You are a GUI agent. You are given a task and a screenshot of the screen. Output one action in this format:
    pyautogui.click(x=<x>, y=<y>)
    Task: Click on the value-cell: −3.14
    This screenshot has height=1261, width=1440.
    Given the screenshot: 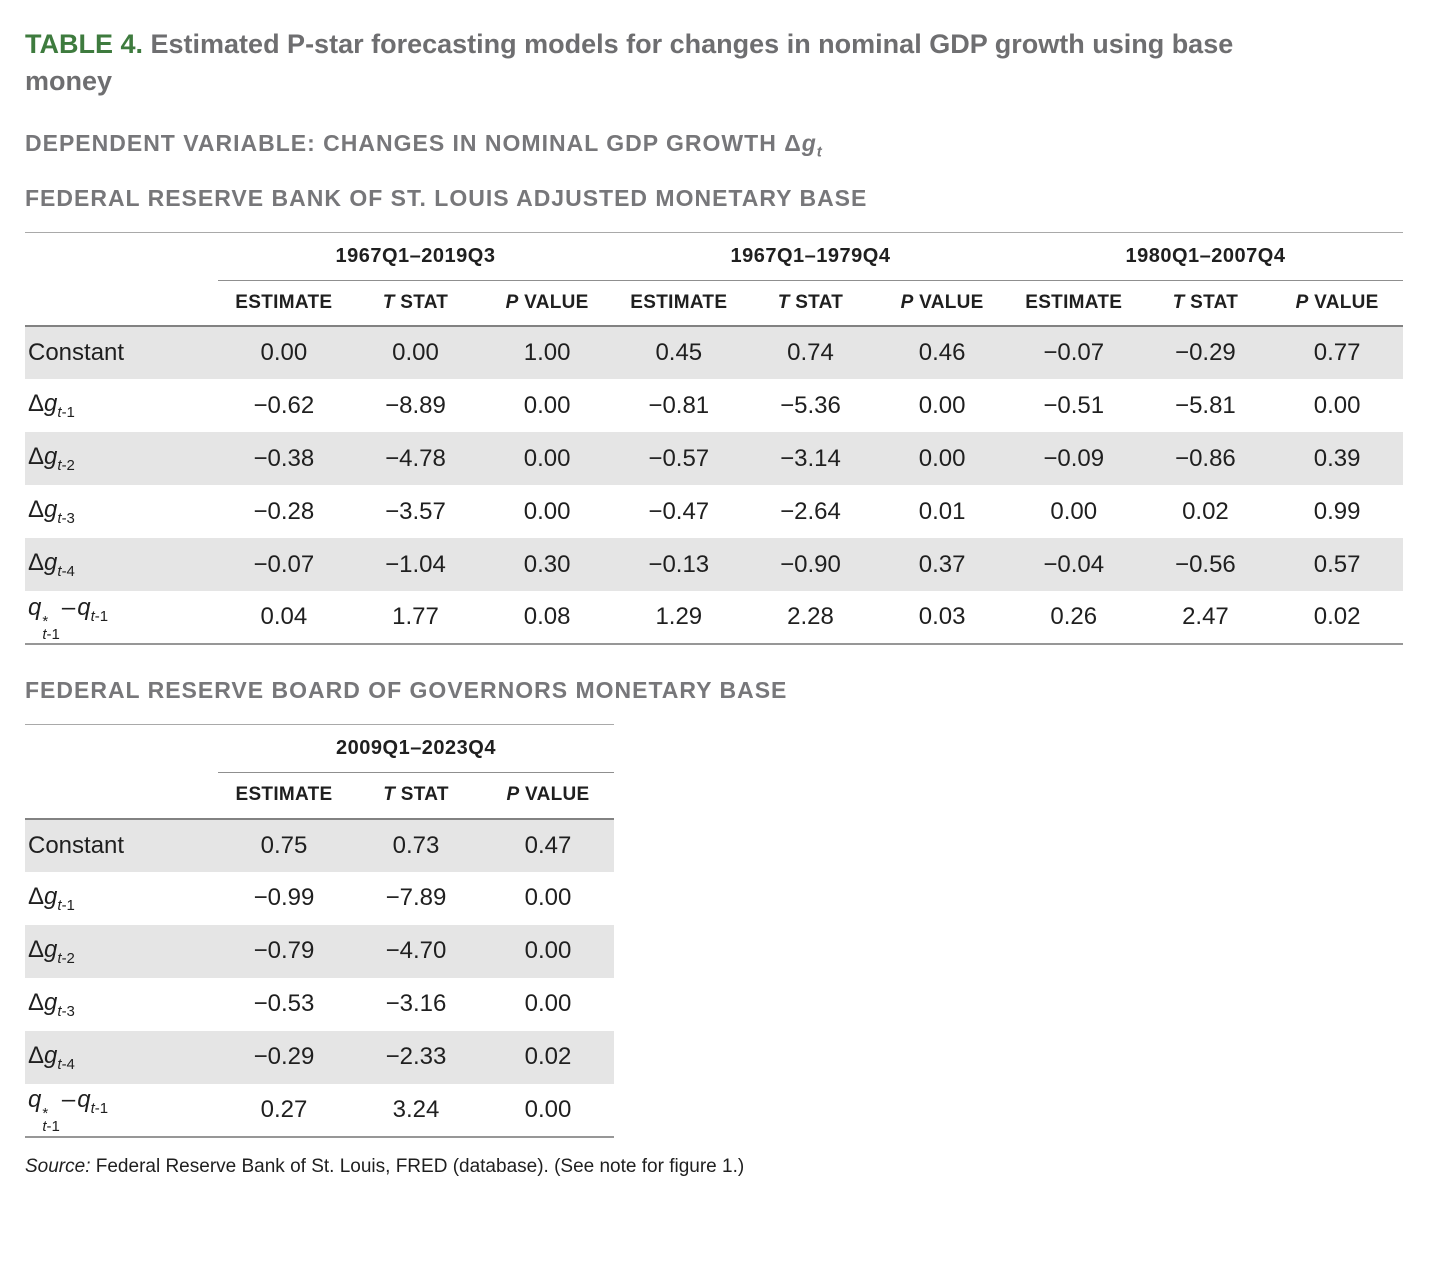 What is the action you would take?
    pyautogui.click(x=810, y=459)
    